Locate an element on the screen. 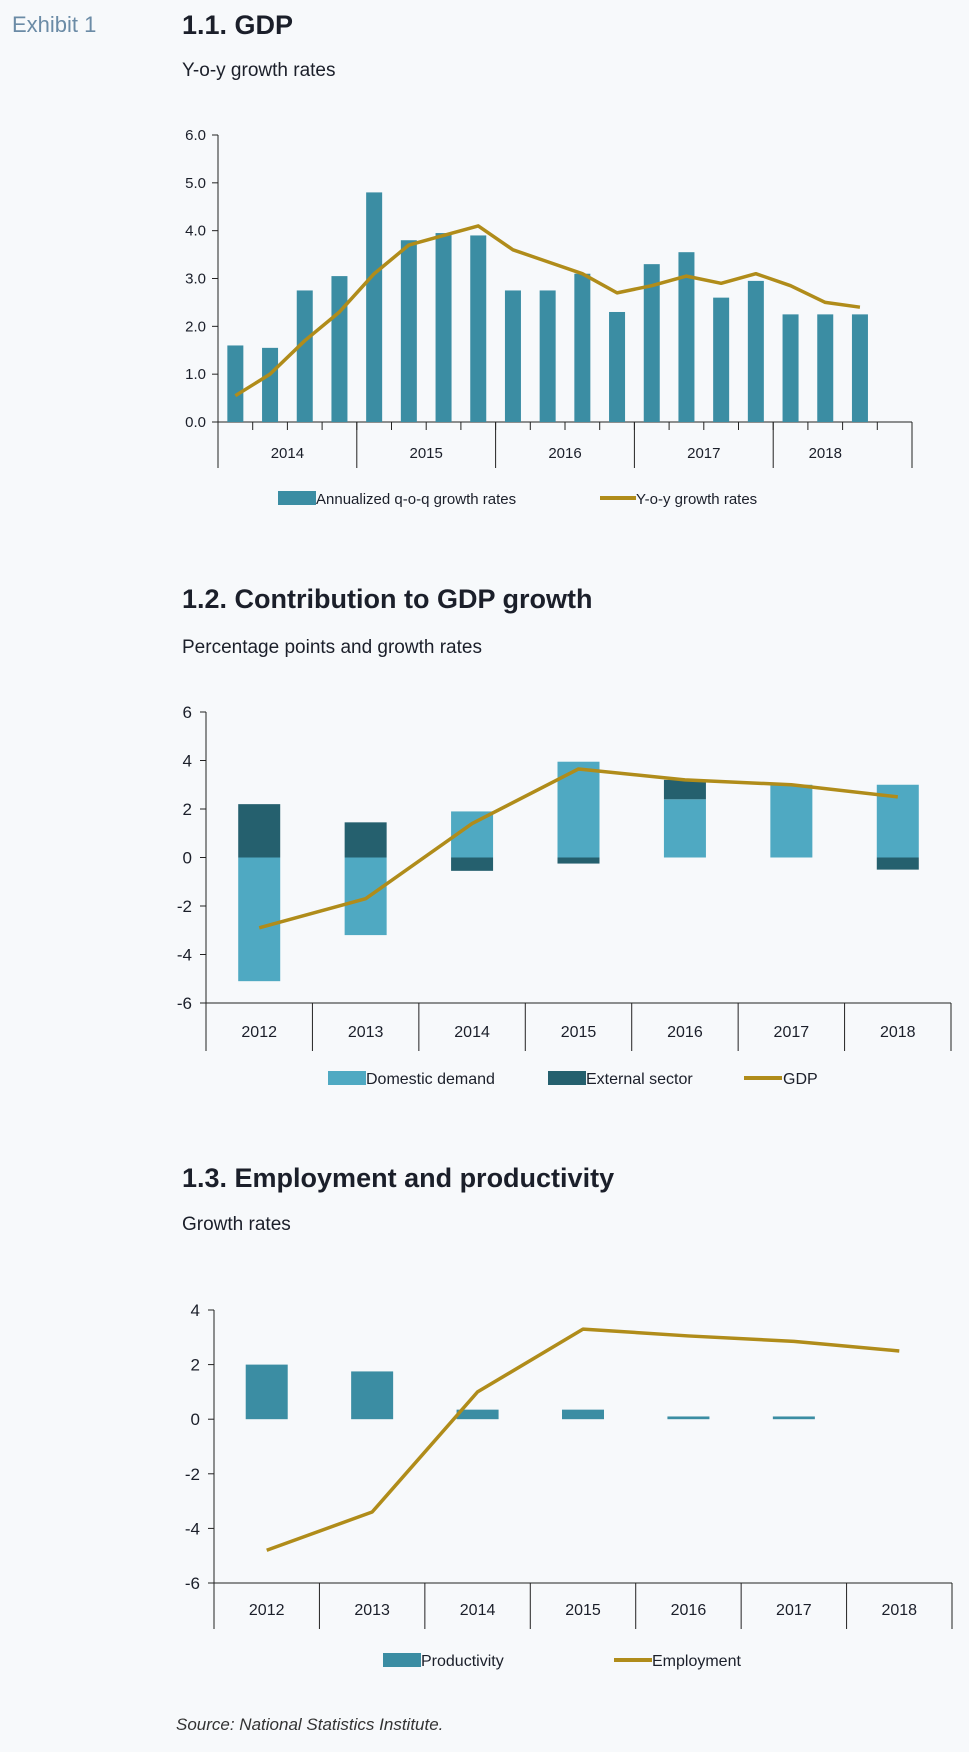  chart-subtitle: Growth rates is located at coordinates (236, 1224).